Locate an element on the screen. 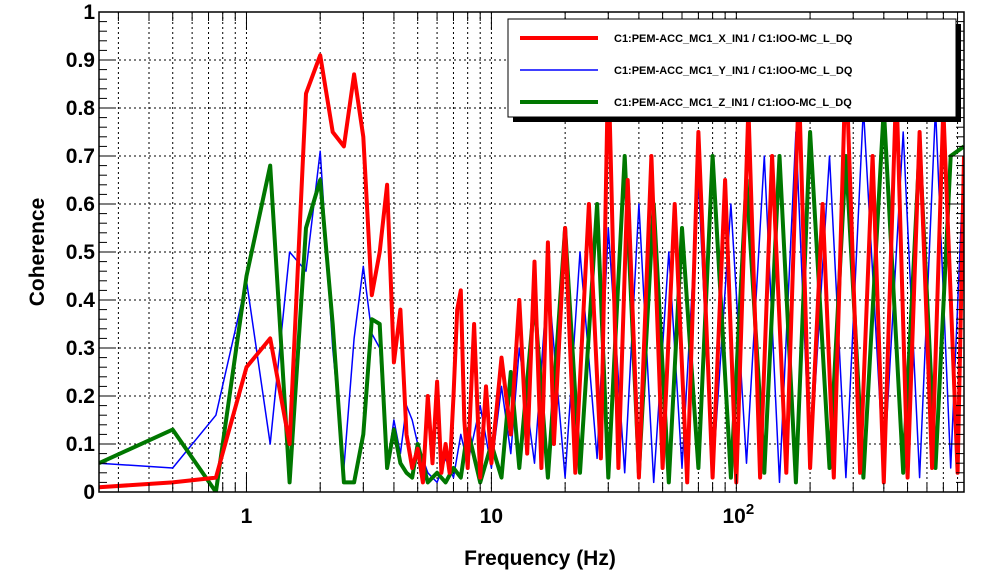  x-tick-label: 1 is located at coordinates (247, 516).